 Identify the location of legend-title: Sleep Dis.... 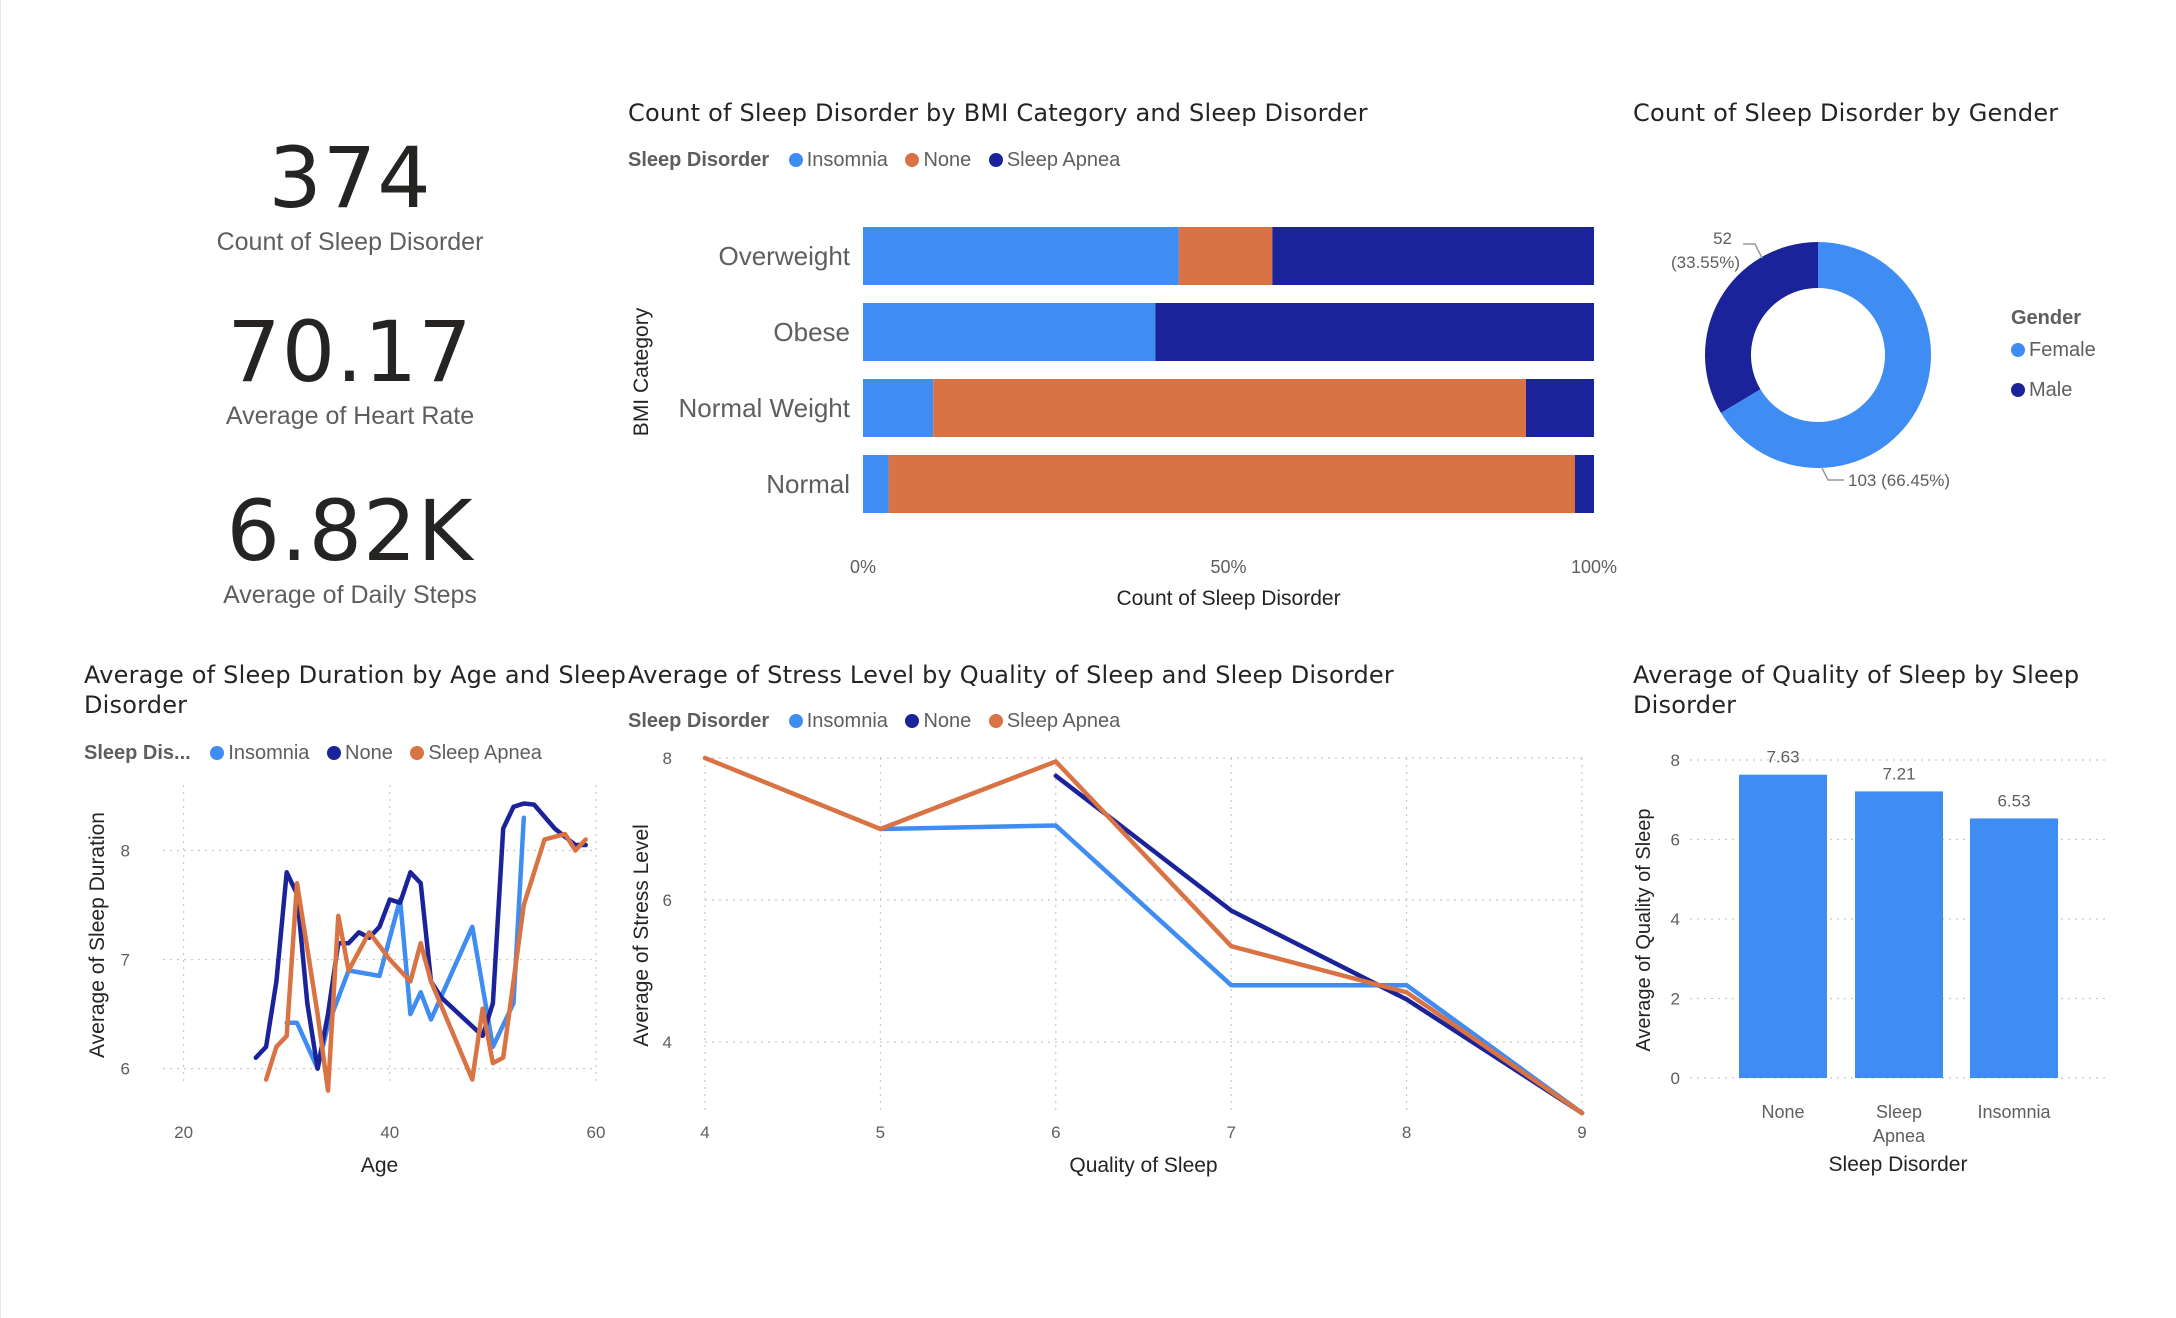
(137, 753).